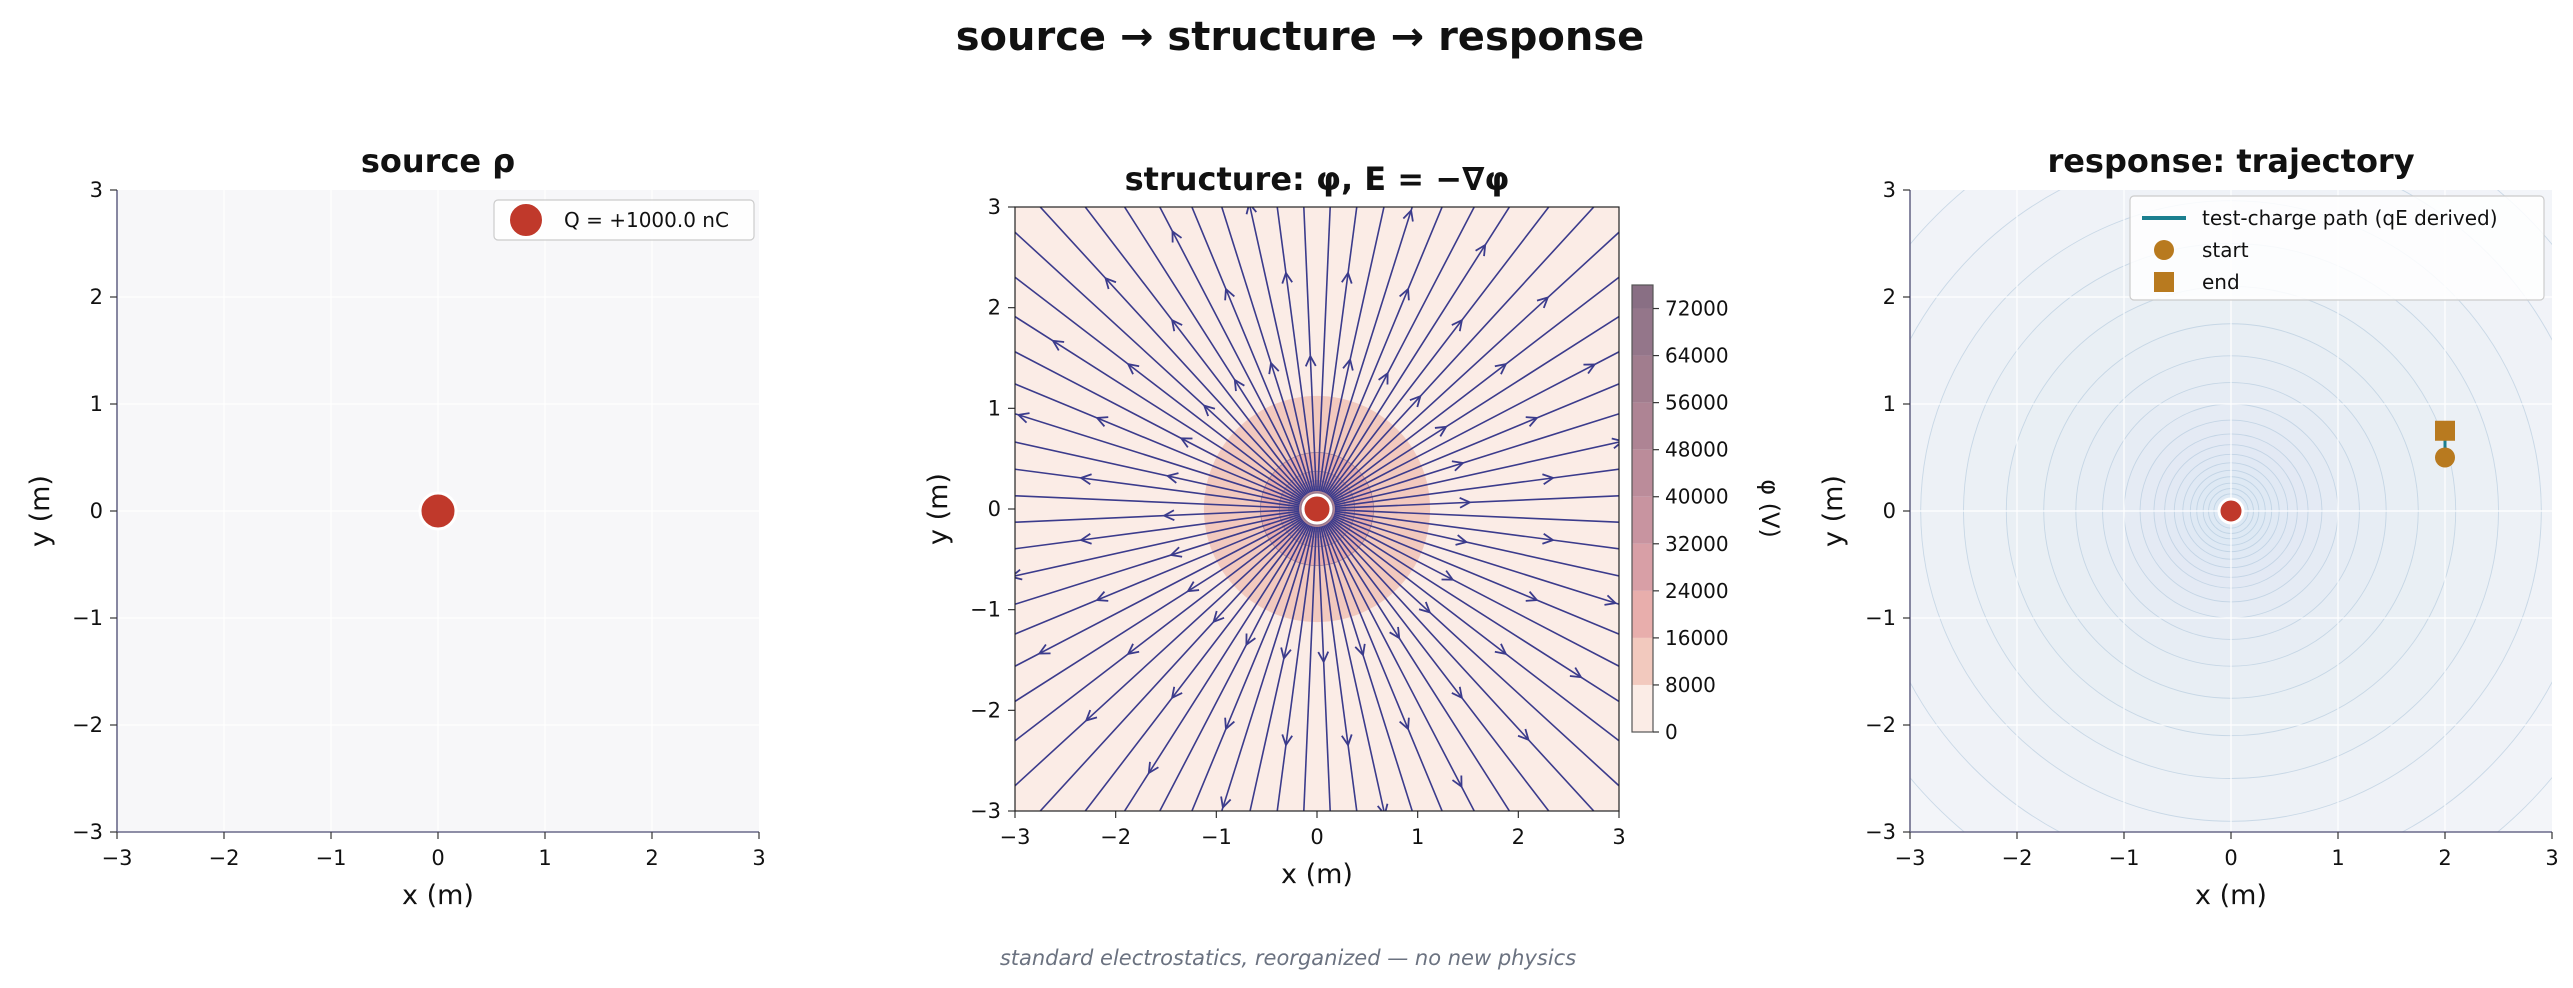  What do you see at coordinates (985, 710) in the screenshot?
I see `y-tick-label: −2` at bounding box center [985, 710].